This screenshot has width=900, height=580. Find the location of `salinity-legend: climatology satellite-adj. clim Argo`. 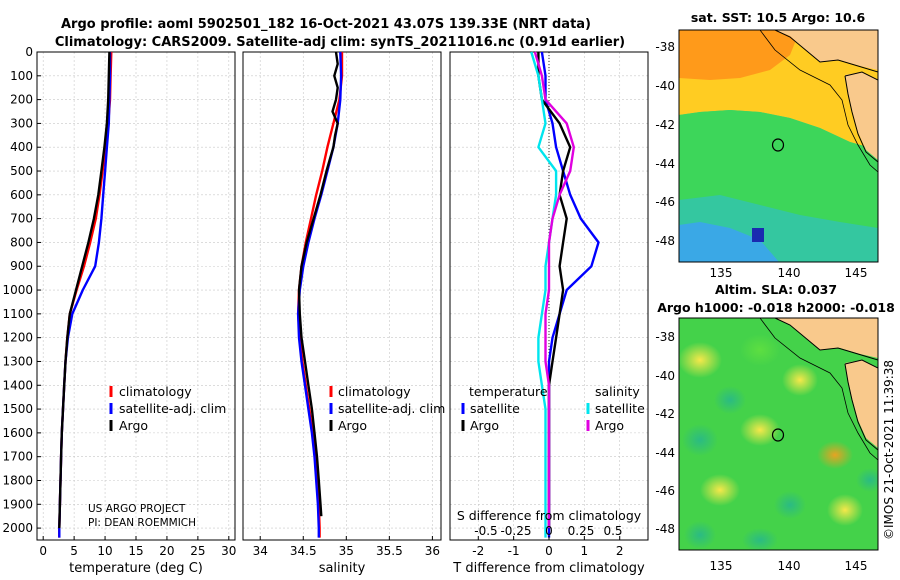

salinity-legend: climatology satellite-adj. clim Argo is located at coordinates (387, 408).